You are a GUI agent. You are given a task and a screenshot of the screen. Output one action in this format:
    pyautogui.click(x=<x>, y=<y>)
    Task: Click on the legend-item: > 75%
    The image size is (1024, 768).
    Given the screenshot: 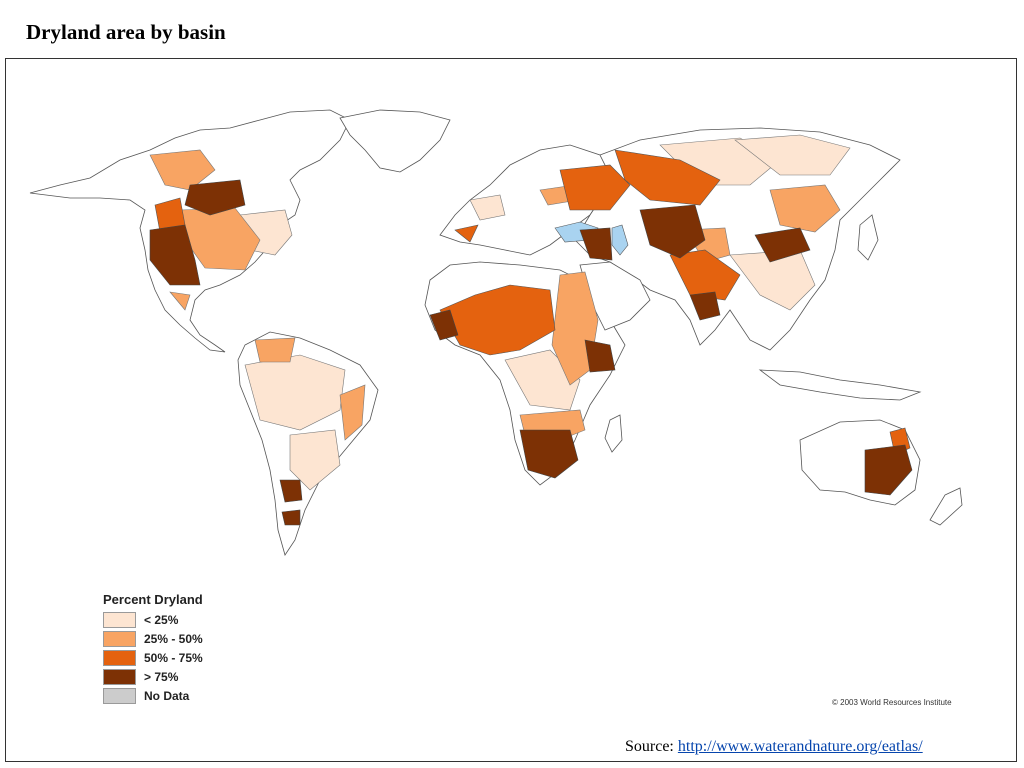 What is the action you would take?
    pyautogui.click(x=153, y=676)
    